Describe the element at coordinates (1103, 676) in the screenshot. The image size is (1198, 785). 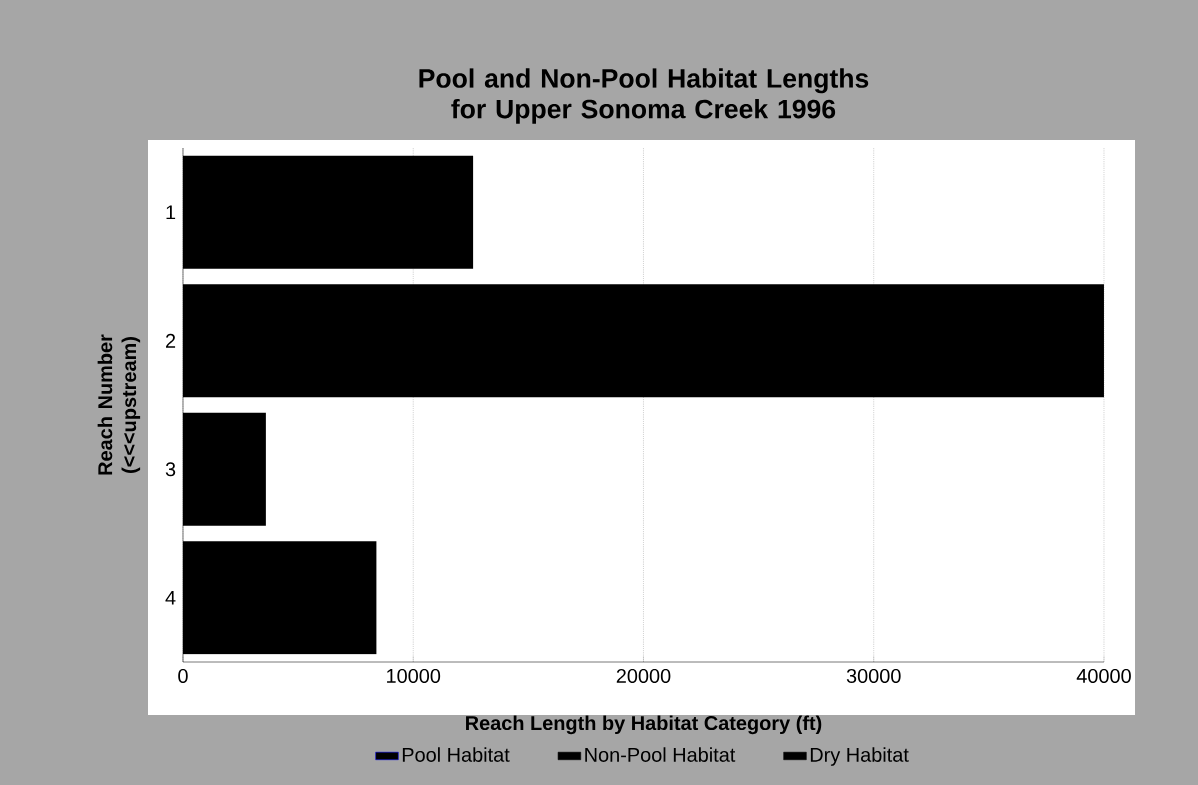
I see `x-tick-label: 40000` at that location.